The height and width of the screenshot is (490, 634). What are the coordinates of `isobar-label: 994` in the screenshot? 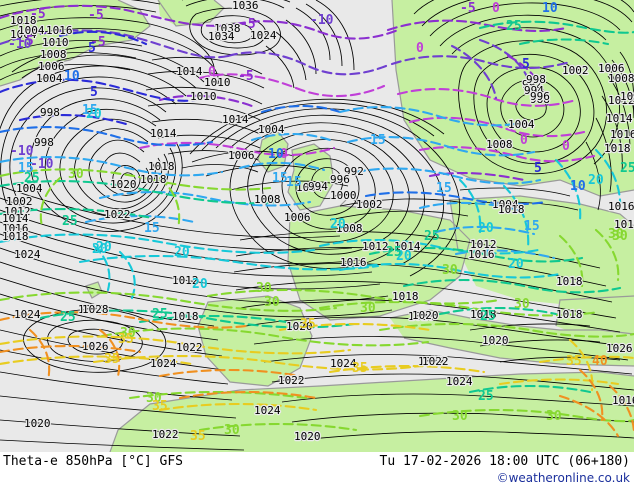 It's located at (534, 90).